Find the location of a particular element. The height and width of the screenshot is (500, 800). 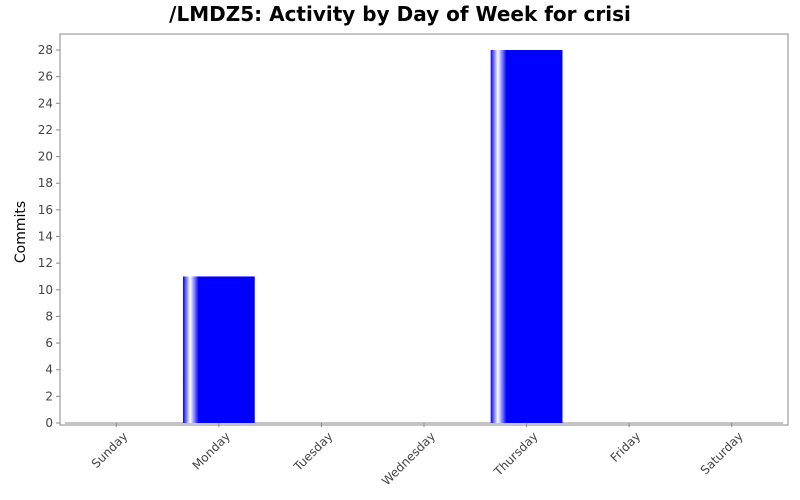

y-tick-label: 18 is located at coordinates (45, 183).